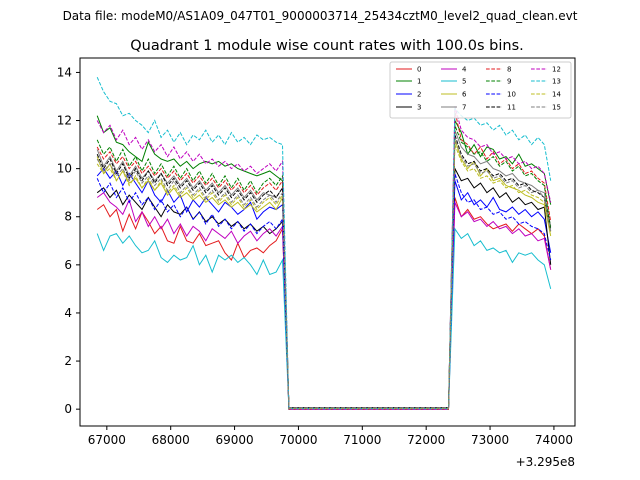  Describe the element at coordinates (107, 440) in the screenshot. I see `x-tick-label: 67000` at that location.